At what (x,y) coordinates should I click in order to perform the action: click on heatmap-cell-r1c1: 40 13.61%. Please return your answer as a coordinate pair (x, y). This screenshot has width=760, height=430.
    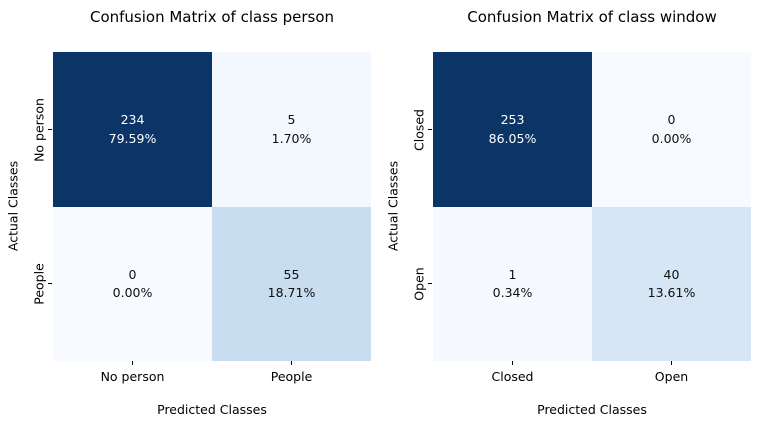
    Looking at the image, I should click on (671, 284).